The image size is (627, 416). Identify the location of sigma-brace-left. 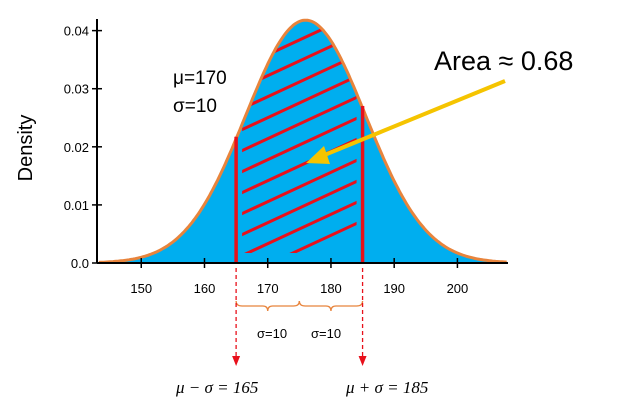
(267, 306).